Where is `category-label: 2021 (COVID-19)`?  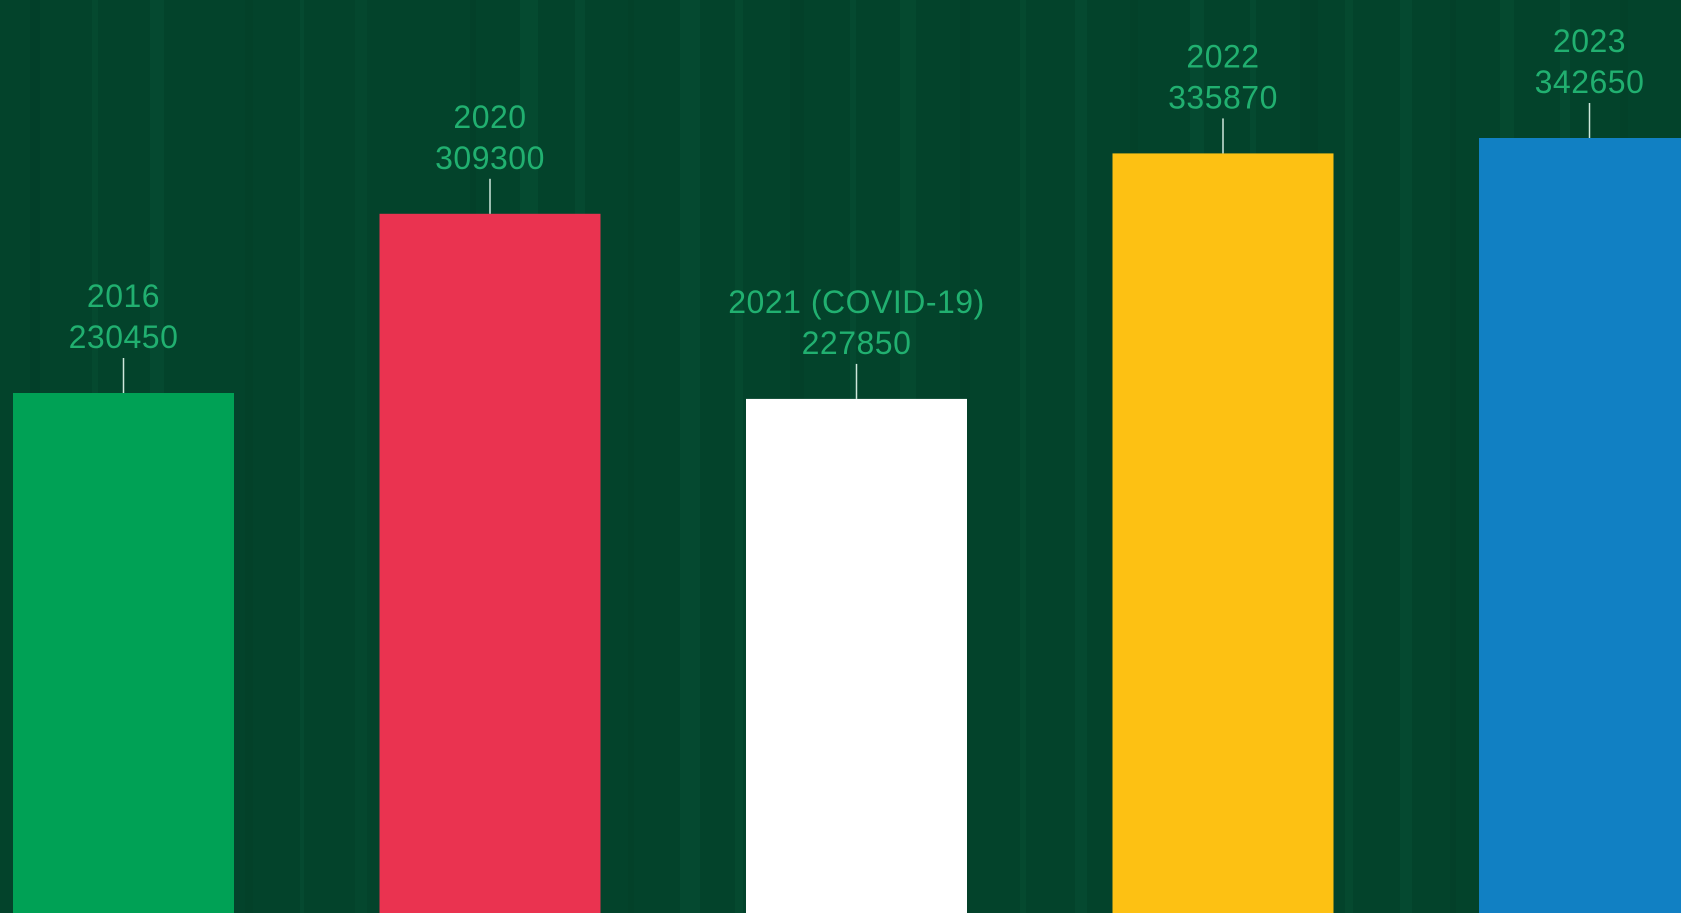 category-label: 2021 (COVID-19) is located at coordinates (856, 302).